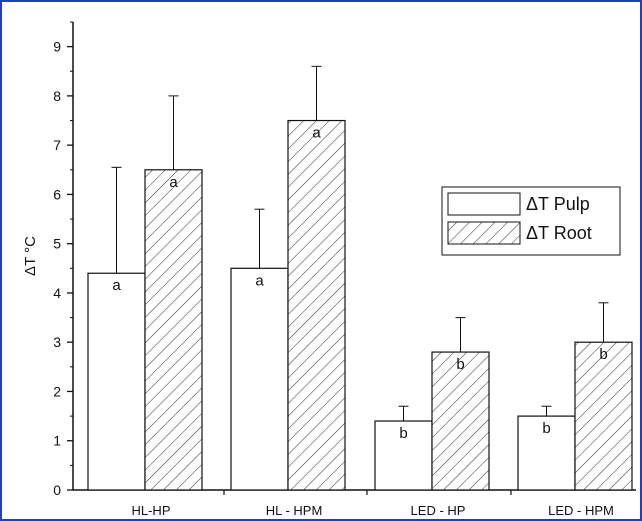 This screenshot has height=521, width=642. What do you see at coordinates (559, 233) in the screenshot?
I see `legend-label: ΔT Root` at bounding box center [559, 233].